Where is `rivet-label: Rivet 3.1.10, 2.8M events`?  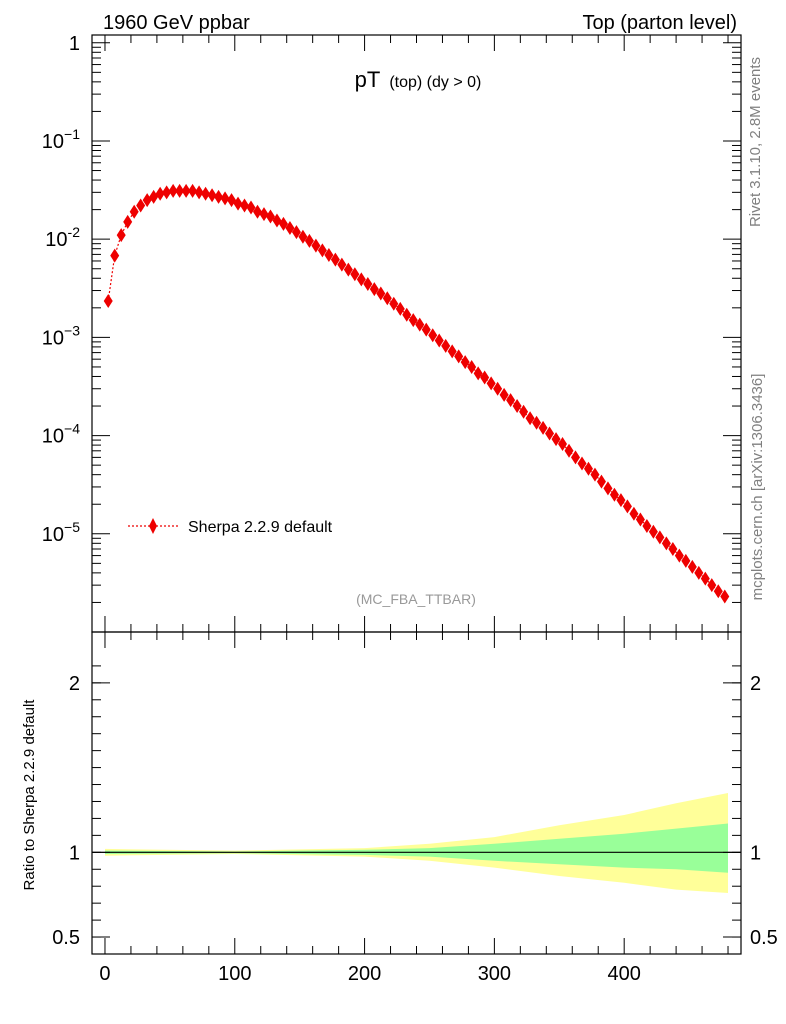 rivet-label: Rivet 3.1.10, 2.8M events is located at coordinates (755, 142).